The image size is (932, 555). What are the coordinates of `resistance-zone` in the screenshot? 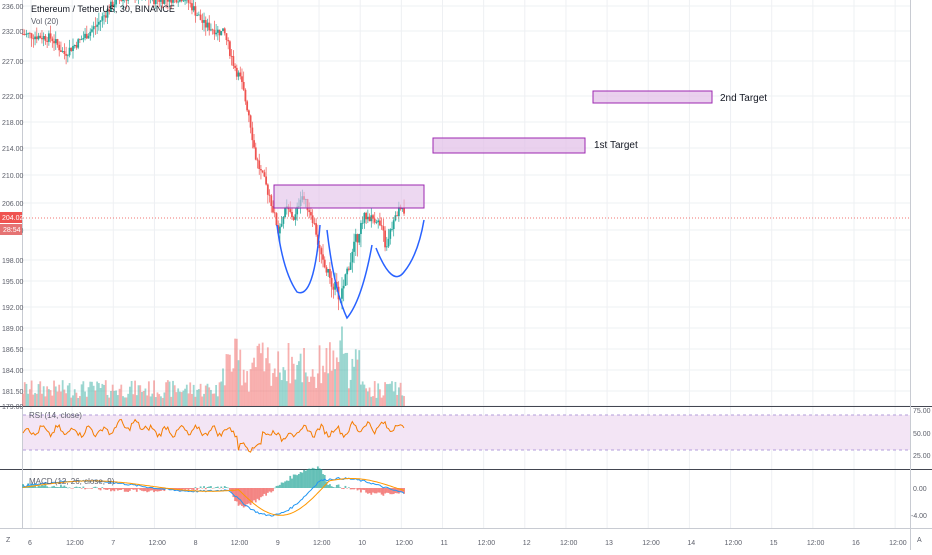 It's located at (349, 196).